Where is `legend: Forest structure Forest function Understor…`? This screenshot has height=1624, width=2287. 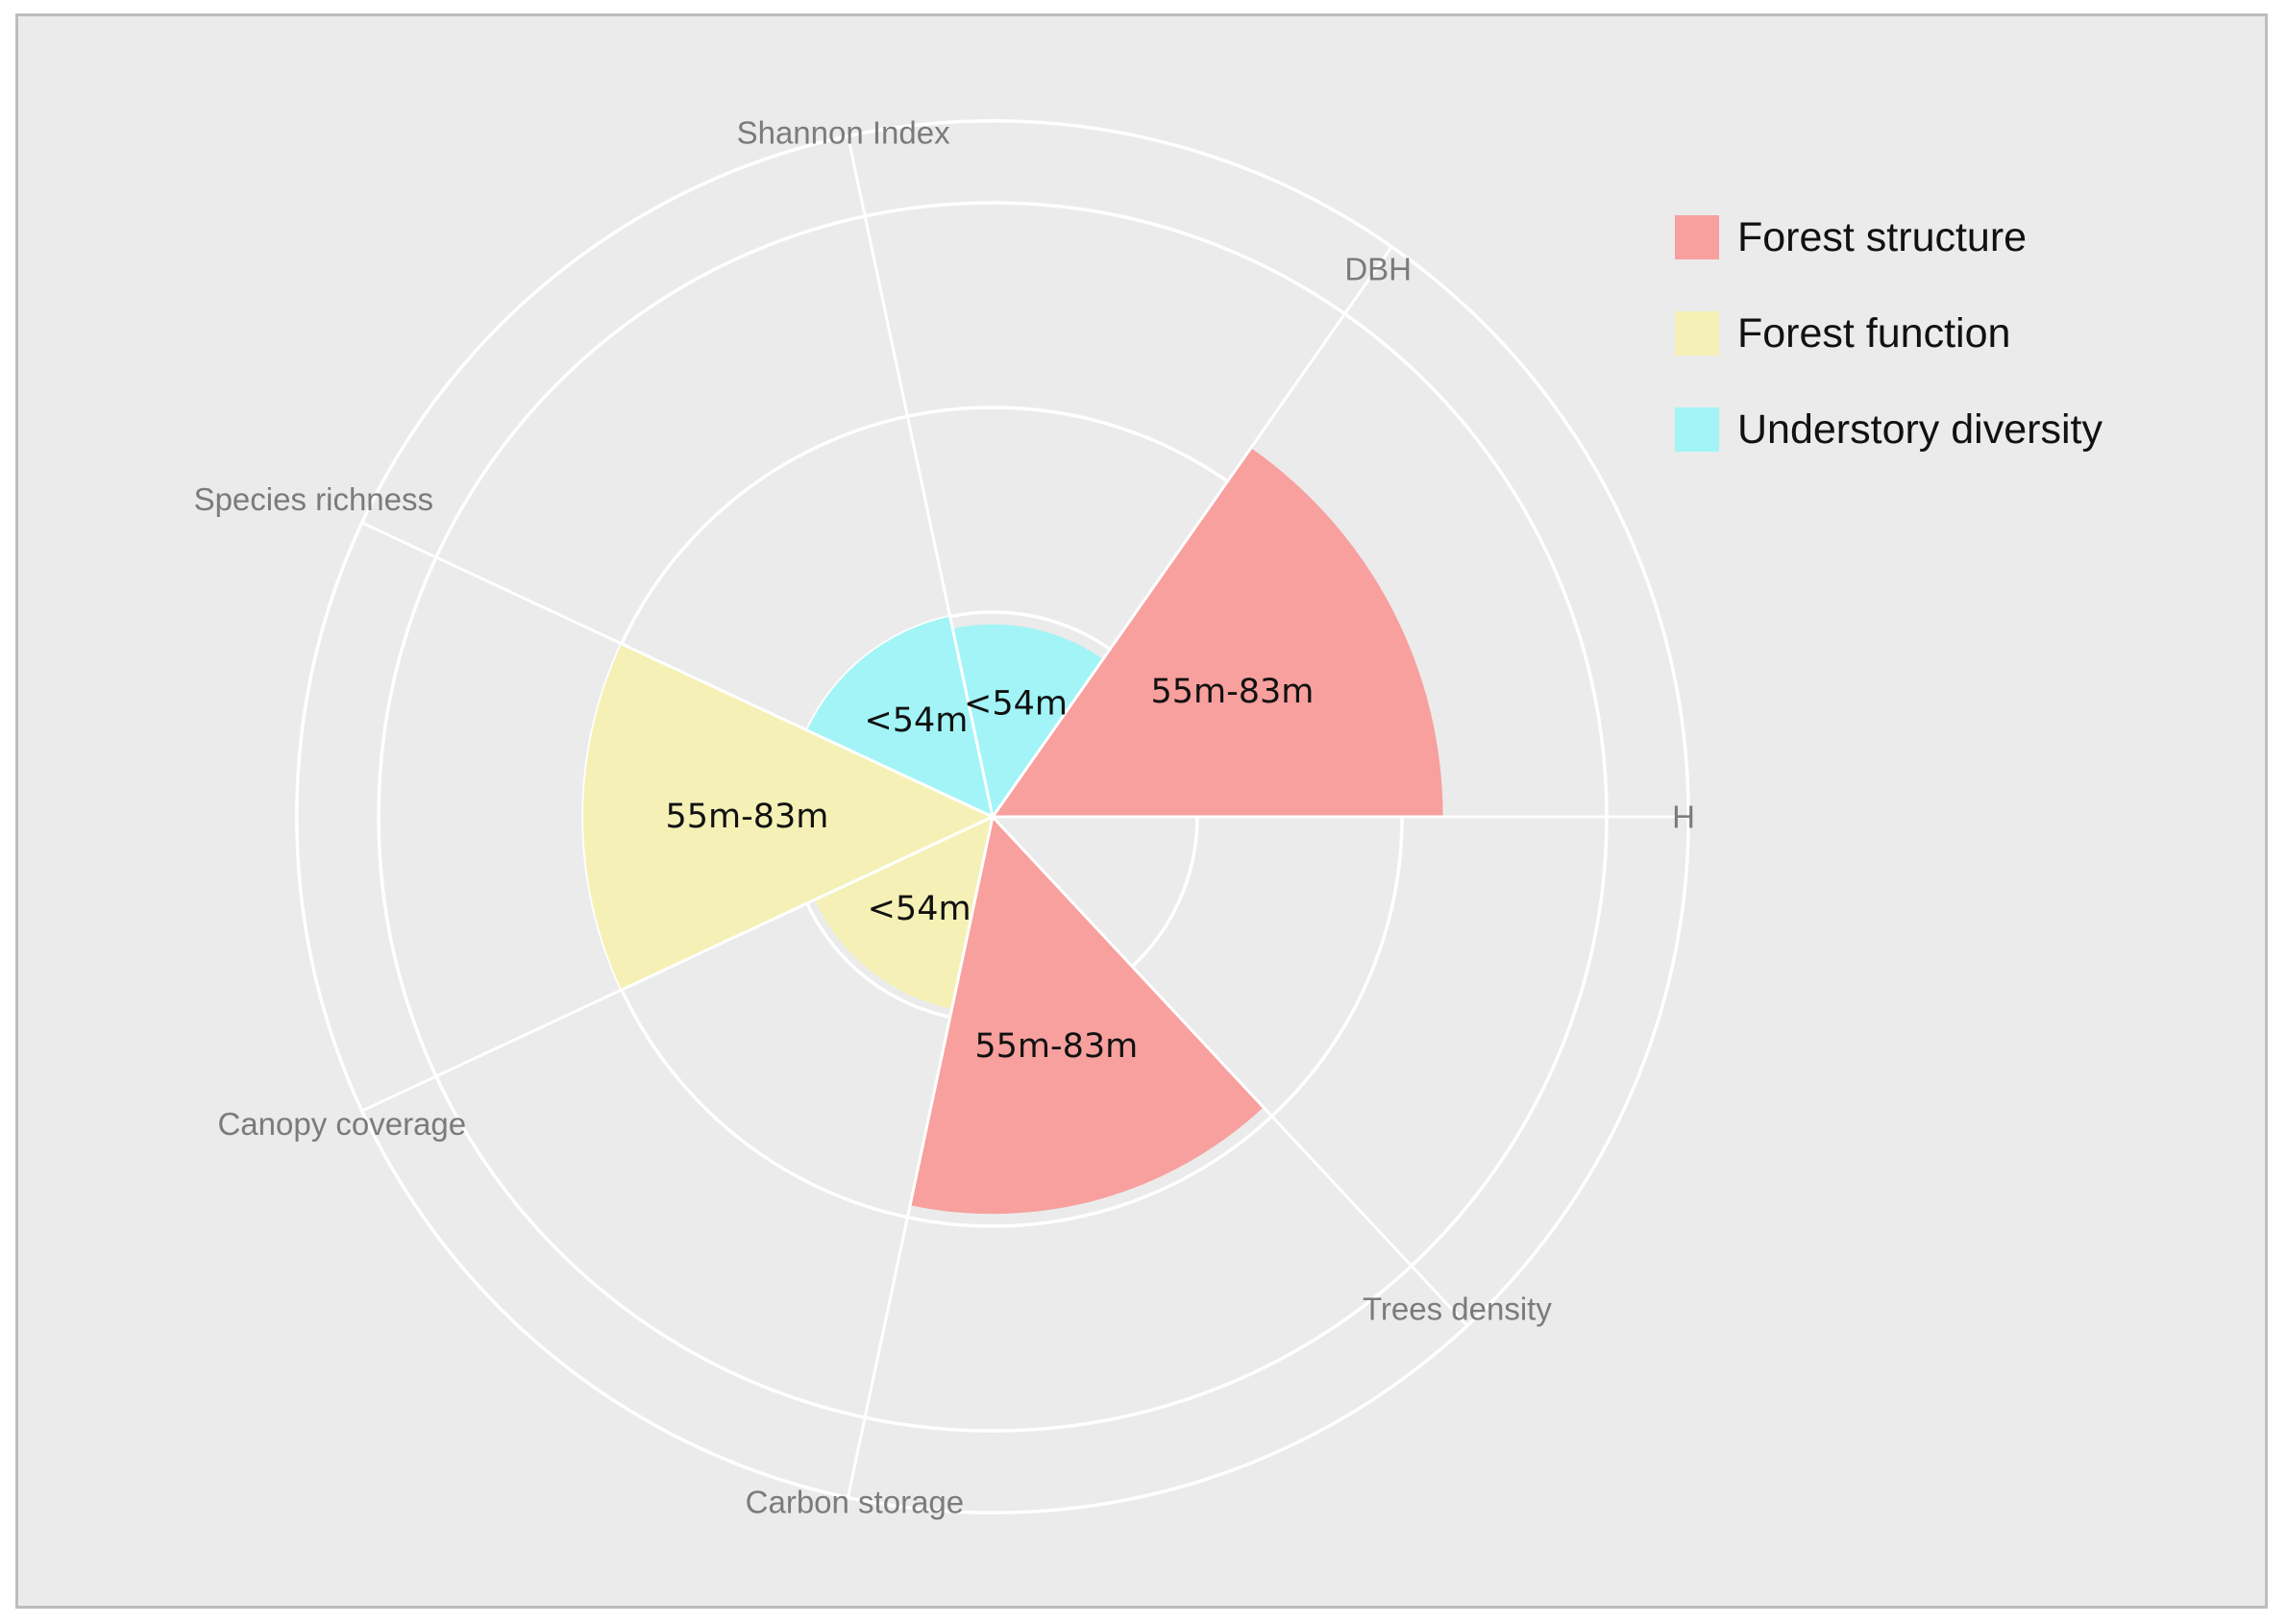 legend: Forest structure Forest function Understor… is located at coordinates (1889, 334).